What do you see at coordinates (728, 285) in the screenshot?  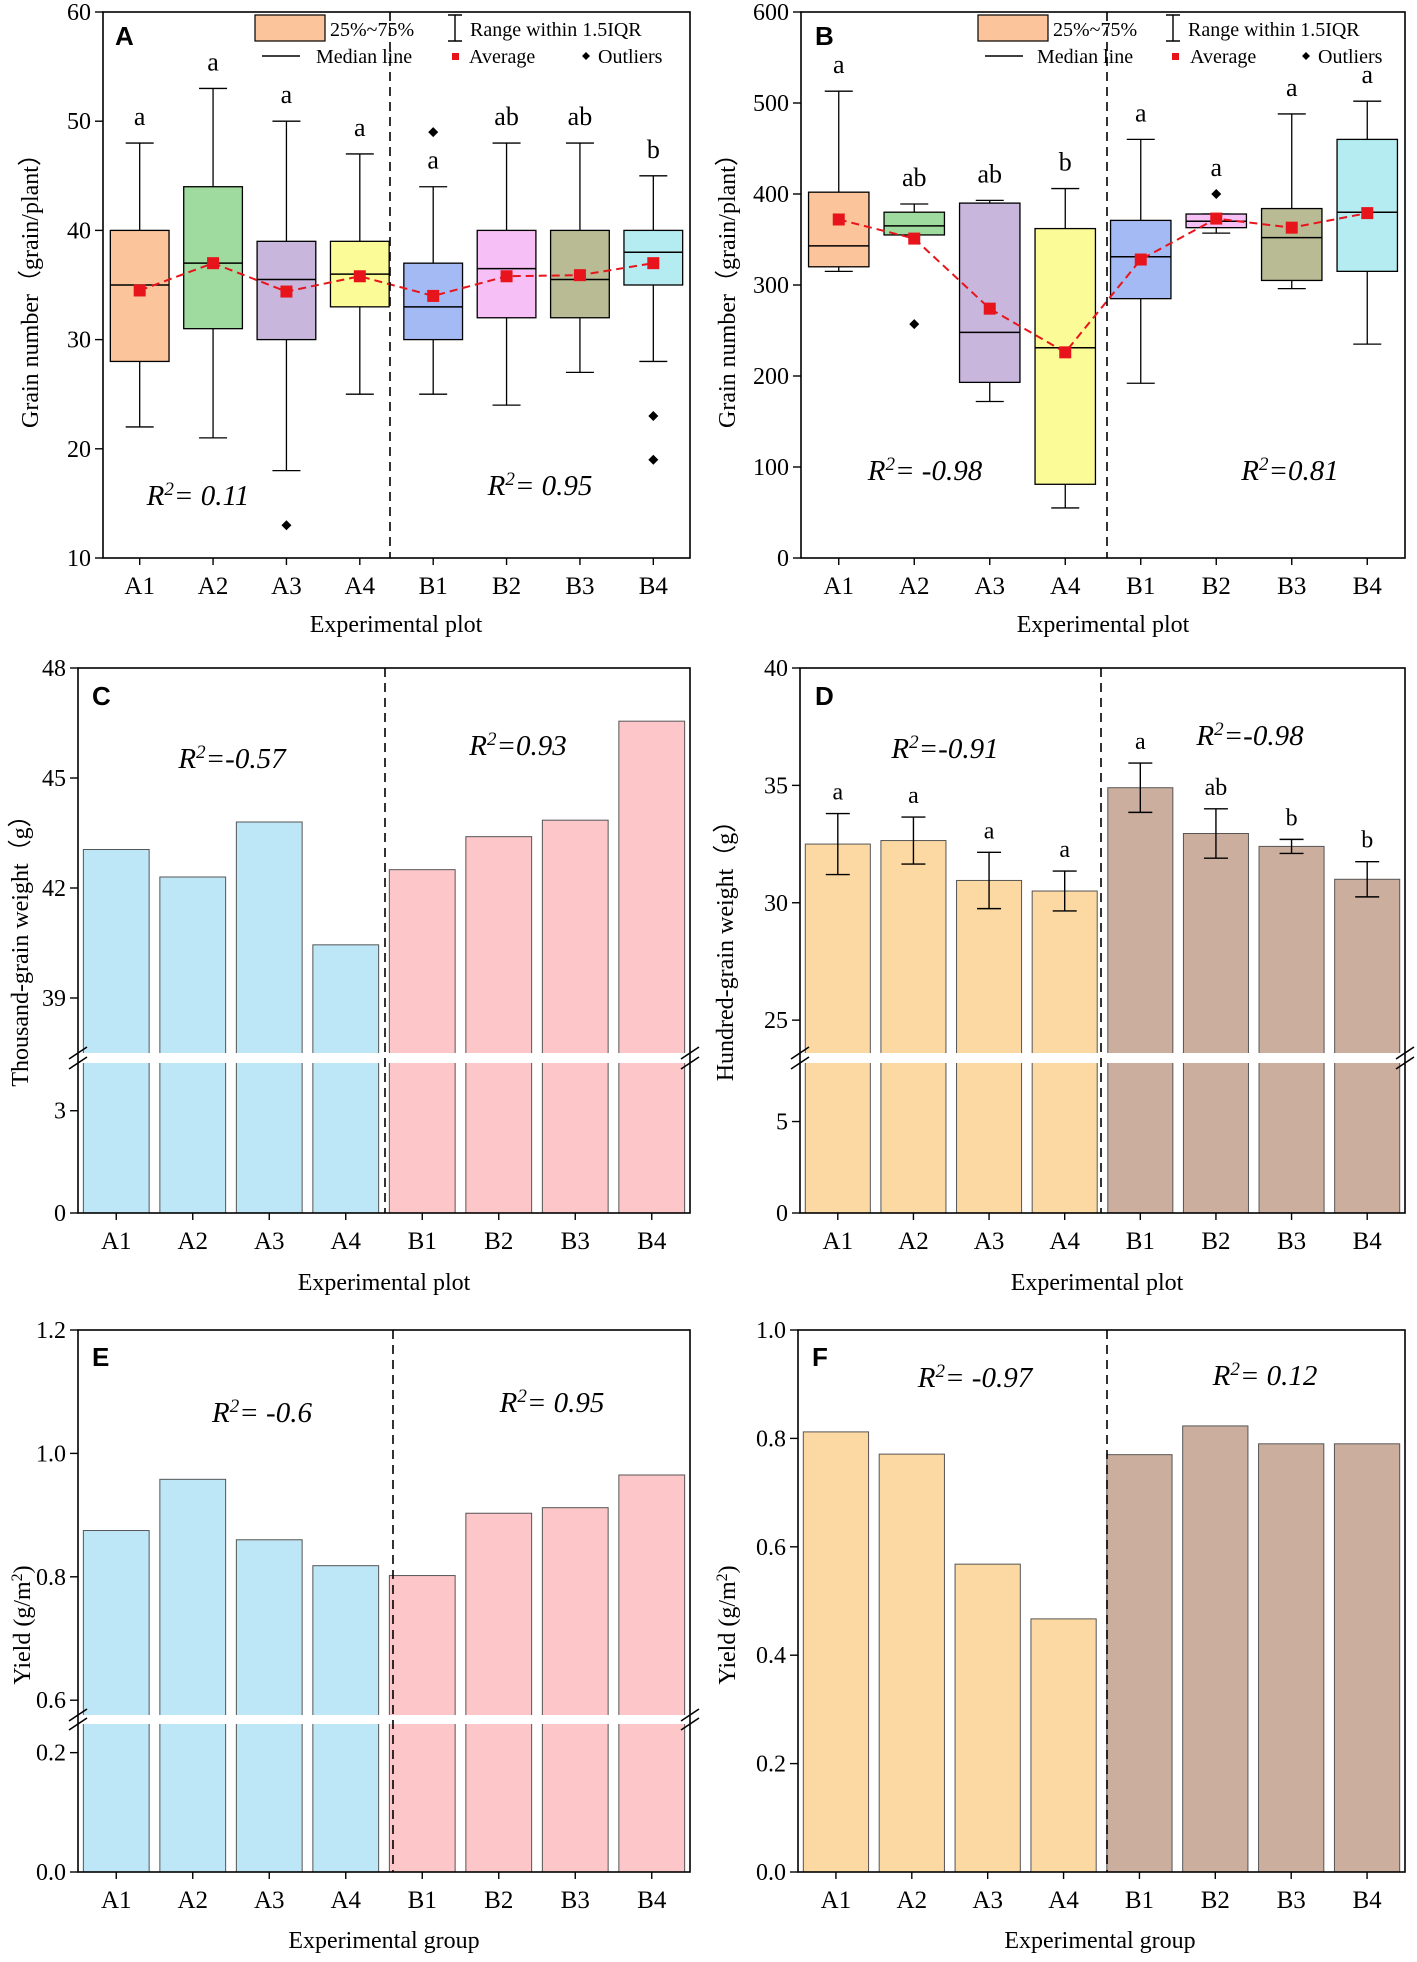 I see `y-axis-label: Grain number（grain/plant）` at bounding box center [728, 285].